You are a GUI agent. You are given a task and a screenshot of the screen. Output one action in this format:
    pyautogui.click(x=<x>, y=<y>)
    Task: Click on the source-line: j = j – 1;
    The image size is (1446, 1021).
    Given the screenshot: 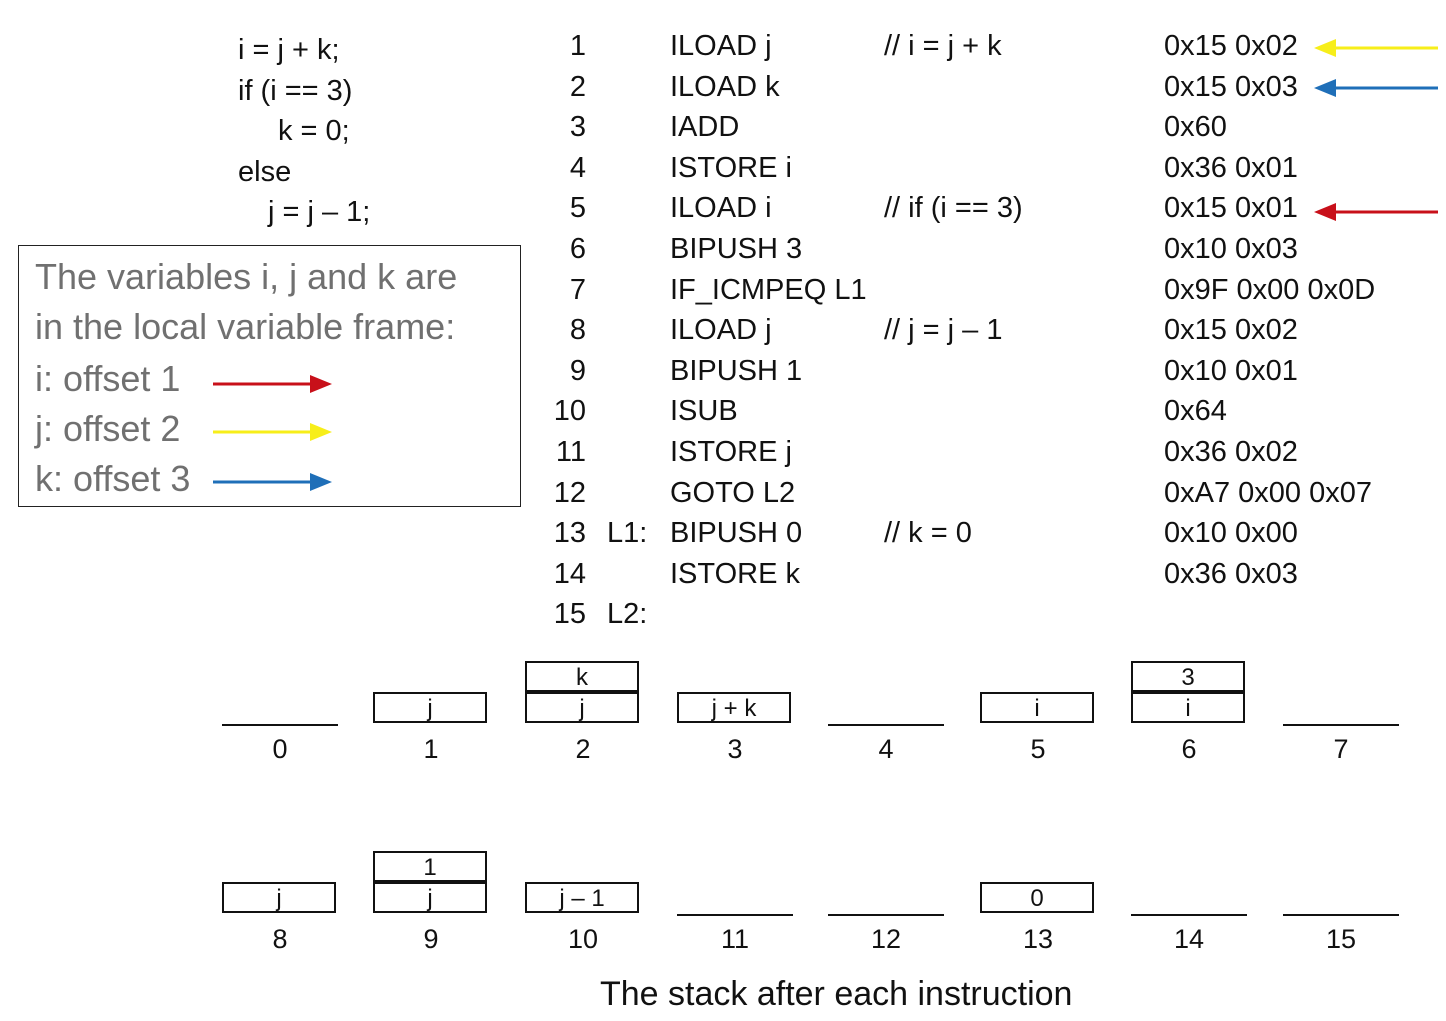 What is the action you would take?
    pyautogui.click(x=319, y=212)
    